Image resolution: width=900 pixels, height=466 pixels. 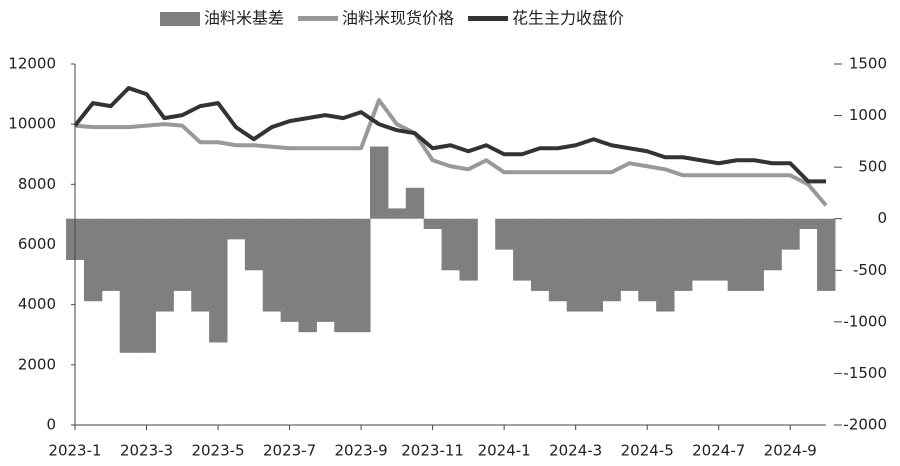 I want to click on y-tick-label: 2000, so click(x=37, y=364).